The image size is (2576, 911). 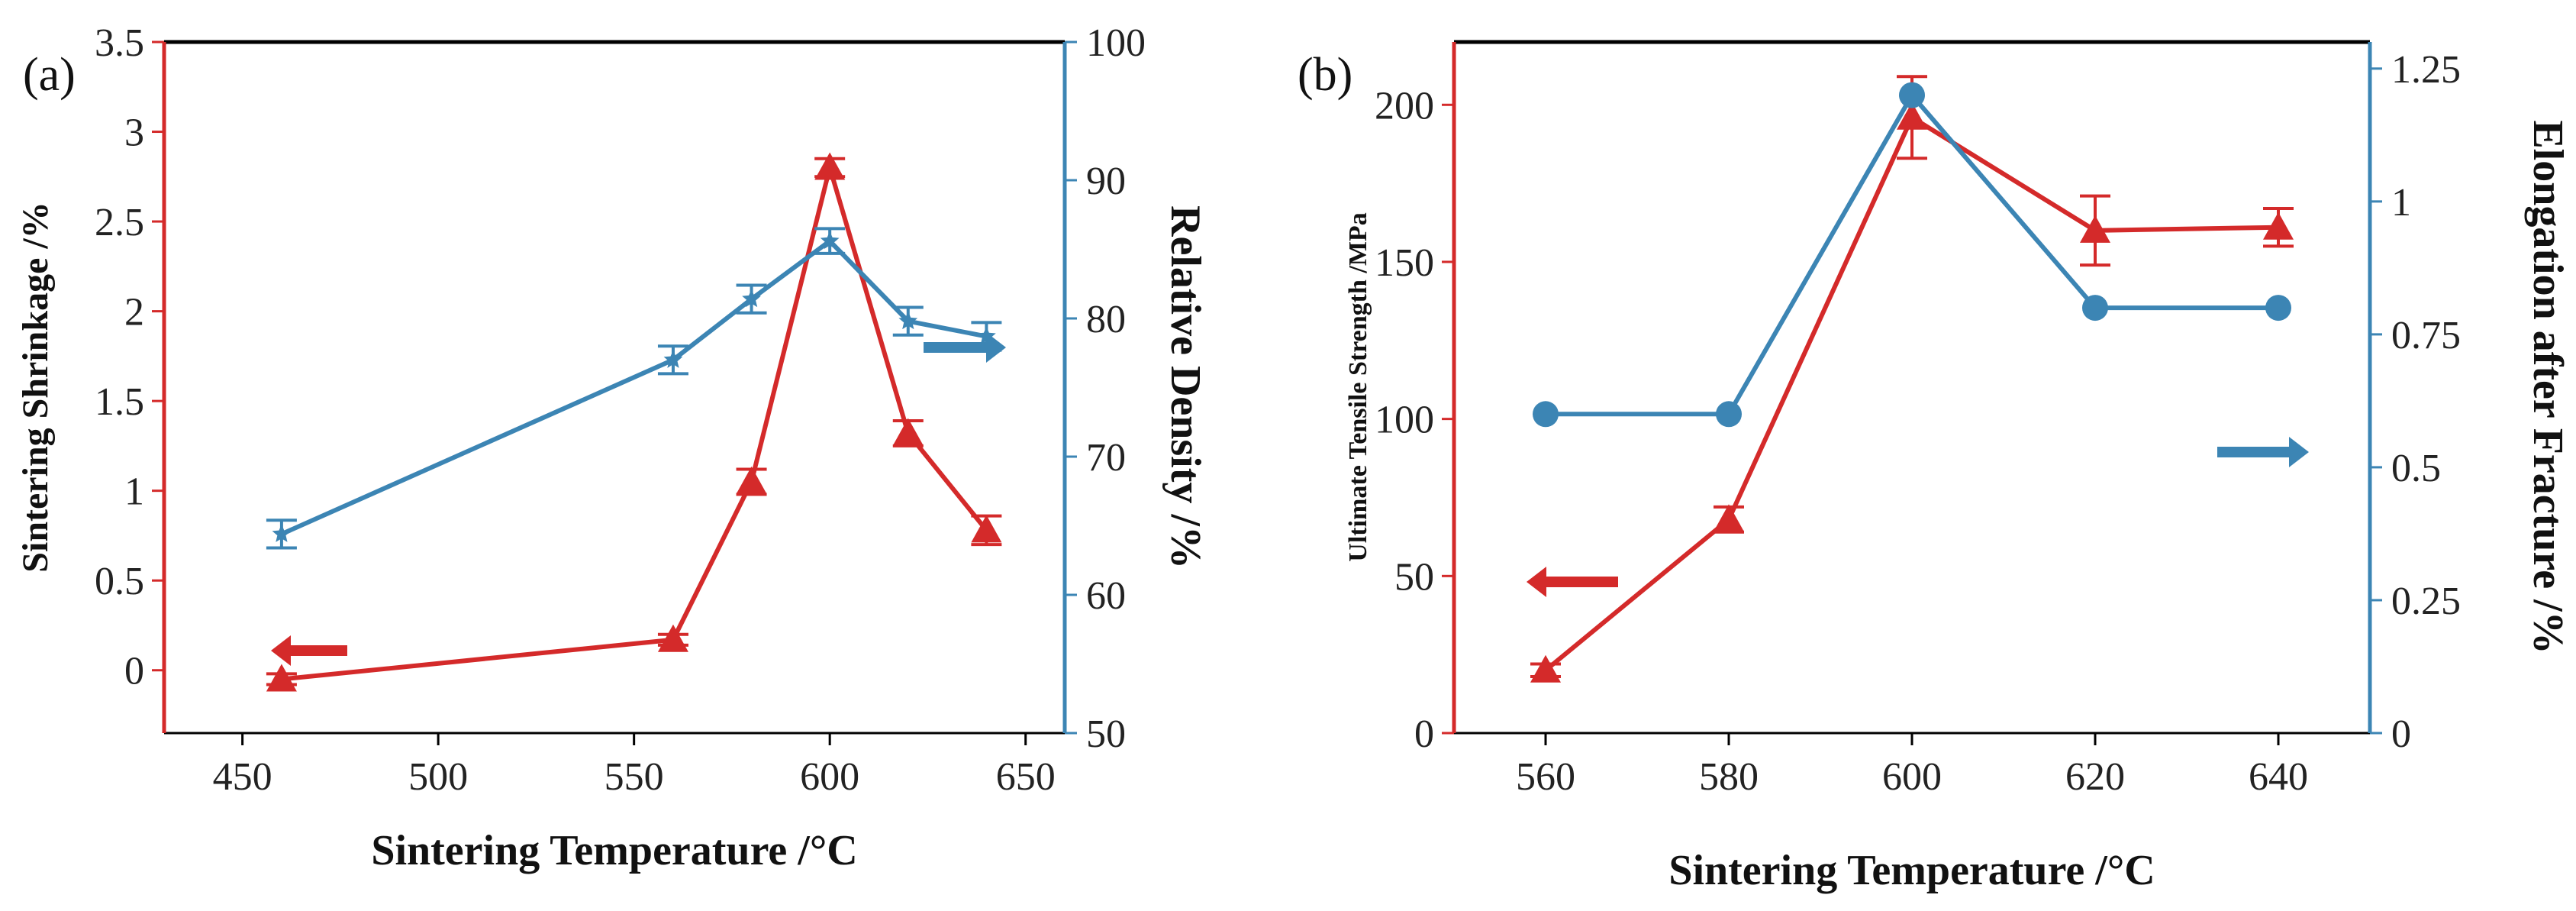 What do you see at coordinates (2279, 777) in the screenshot?
I see `x-tick-label: 640` at bounding box center [2279, 777].